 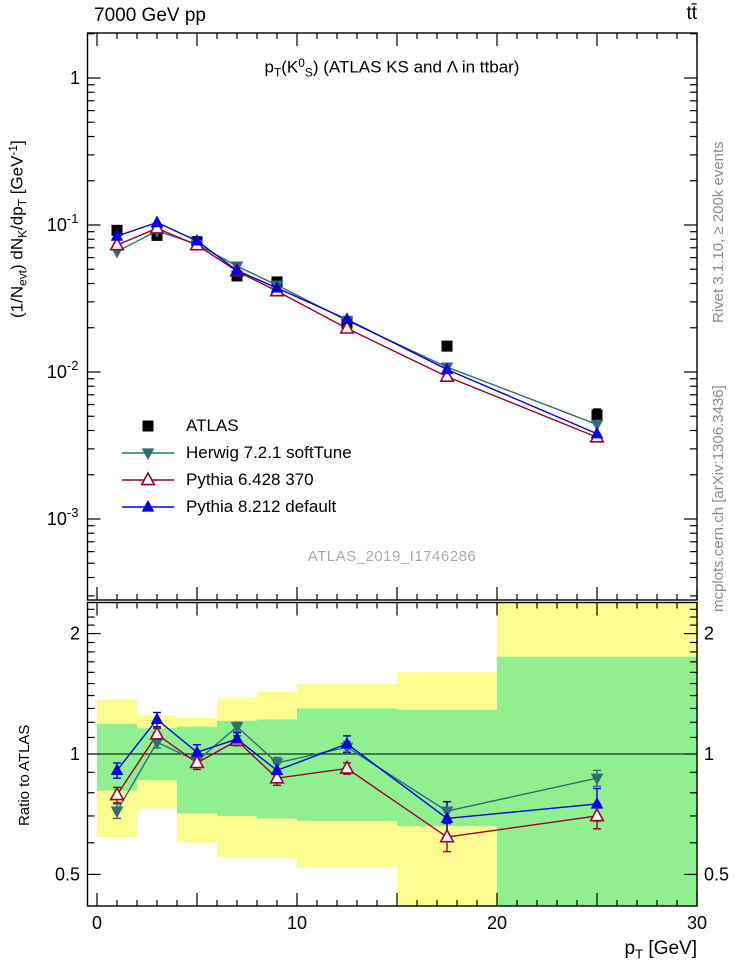 What do you see at coordinates (718, 498) in the screenshot?
I see `mcplots-citation-note: mcplots.cern.ch [arXiv:1306.3436]` at bounding box center [718, 498].